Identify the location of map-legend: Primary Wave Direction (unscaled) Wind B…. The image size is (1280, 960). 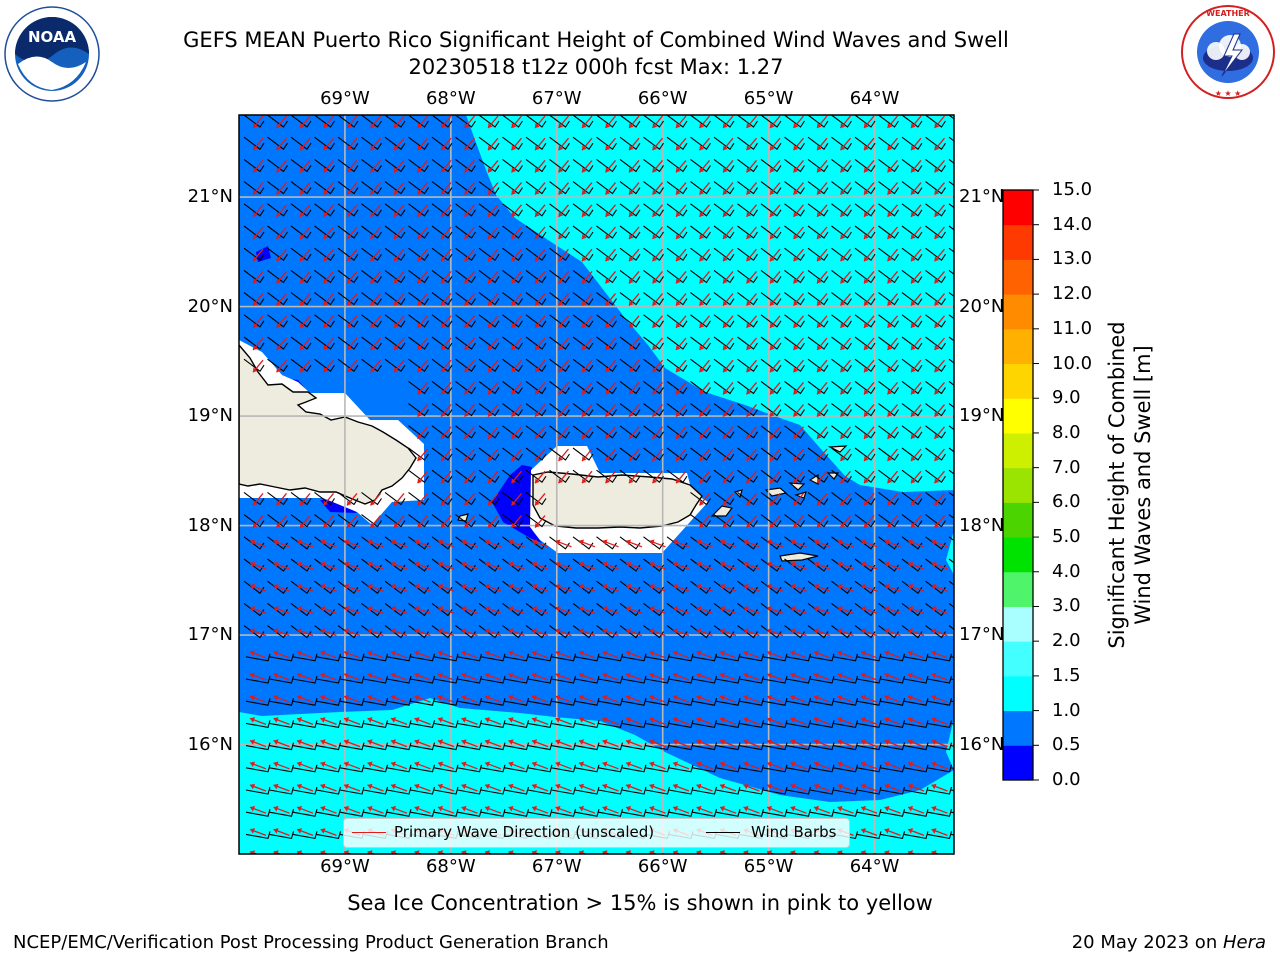
(596, 833).